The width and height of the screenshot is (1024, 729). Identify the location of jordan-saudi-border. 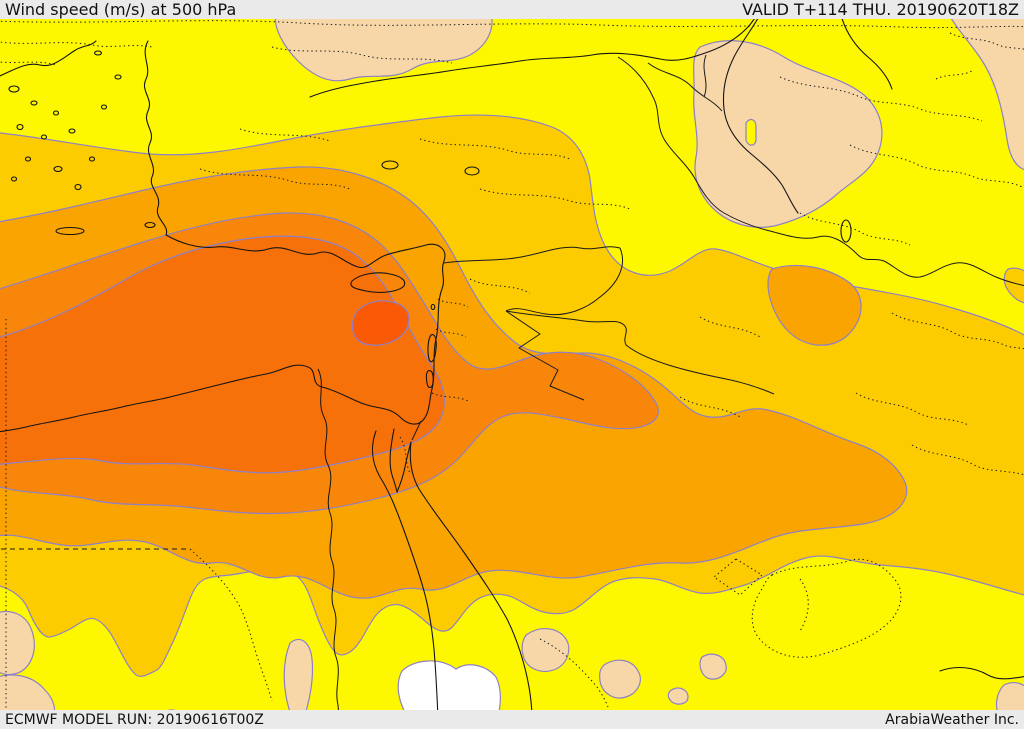
(545, 355).